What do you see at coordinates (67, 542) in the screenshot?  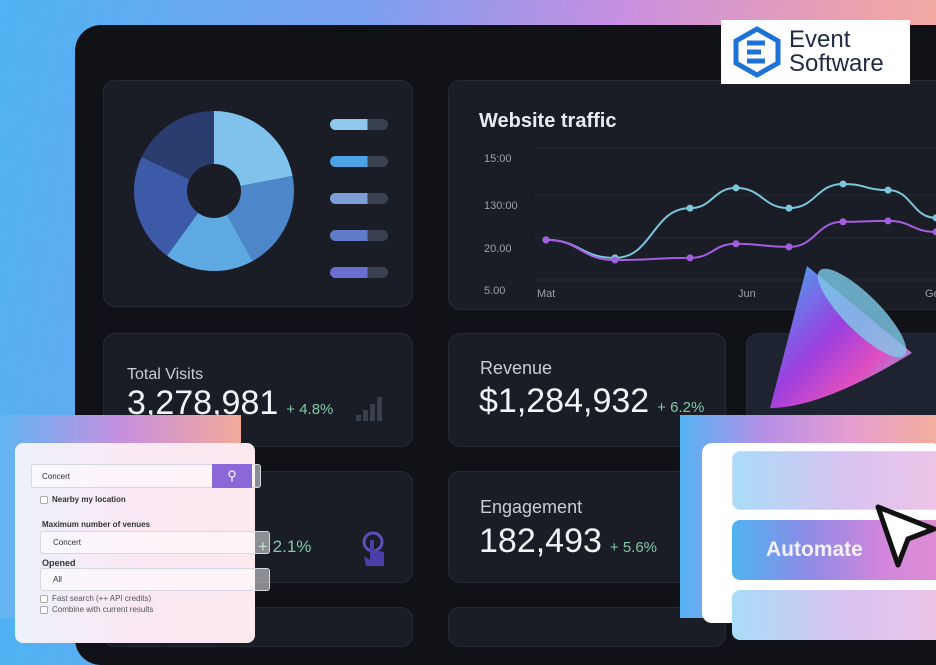 I see `max-venues-value: Concert` at bounding box center [67, 542].